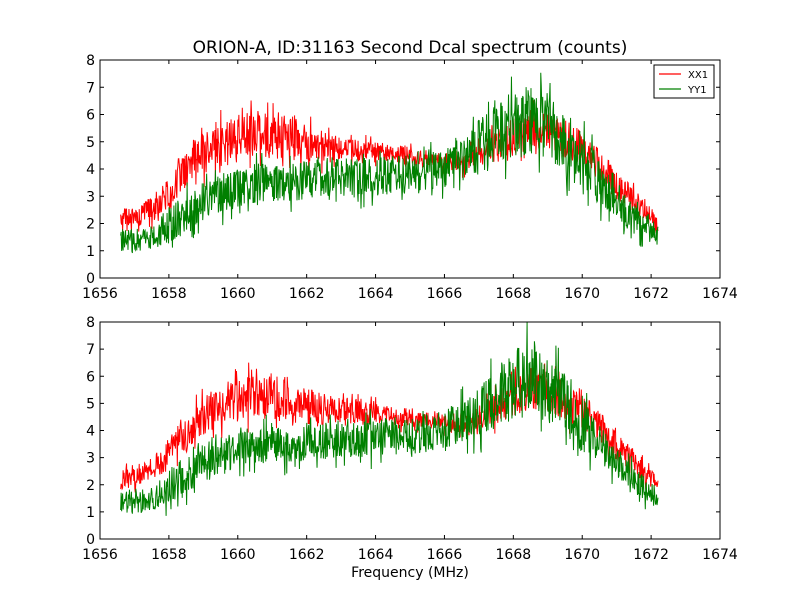  Describe the element at coordinates (698, 75) in the screenshot. I see `legend-label-xx1: XX1` at that location.